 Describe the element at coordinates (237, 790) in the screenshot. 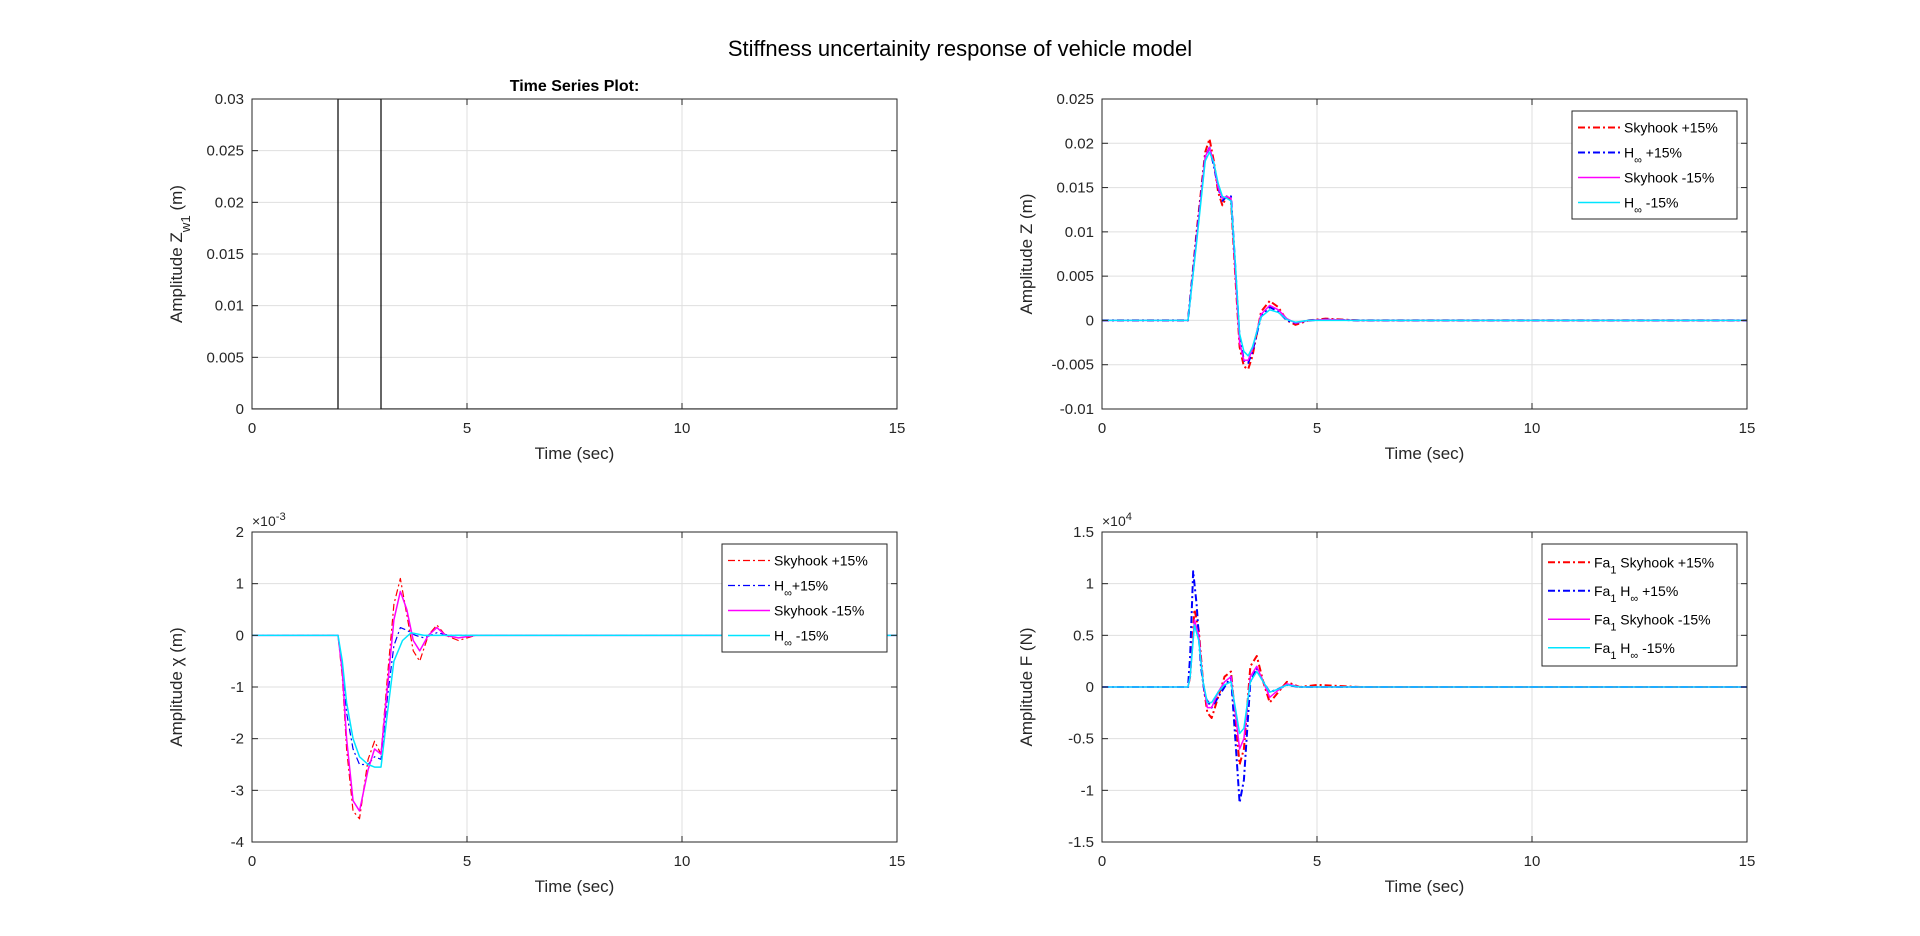

I see `y-tick-label: -3` at that location.